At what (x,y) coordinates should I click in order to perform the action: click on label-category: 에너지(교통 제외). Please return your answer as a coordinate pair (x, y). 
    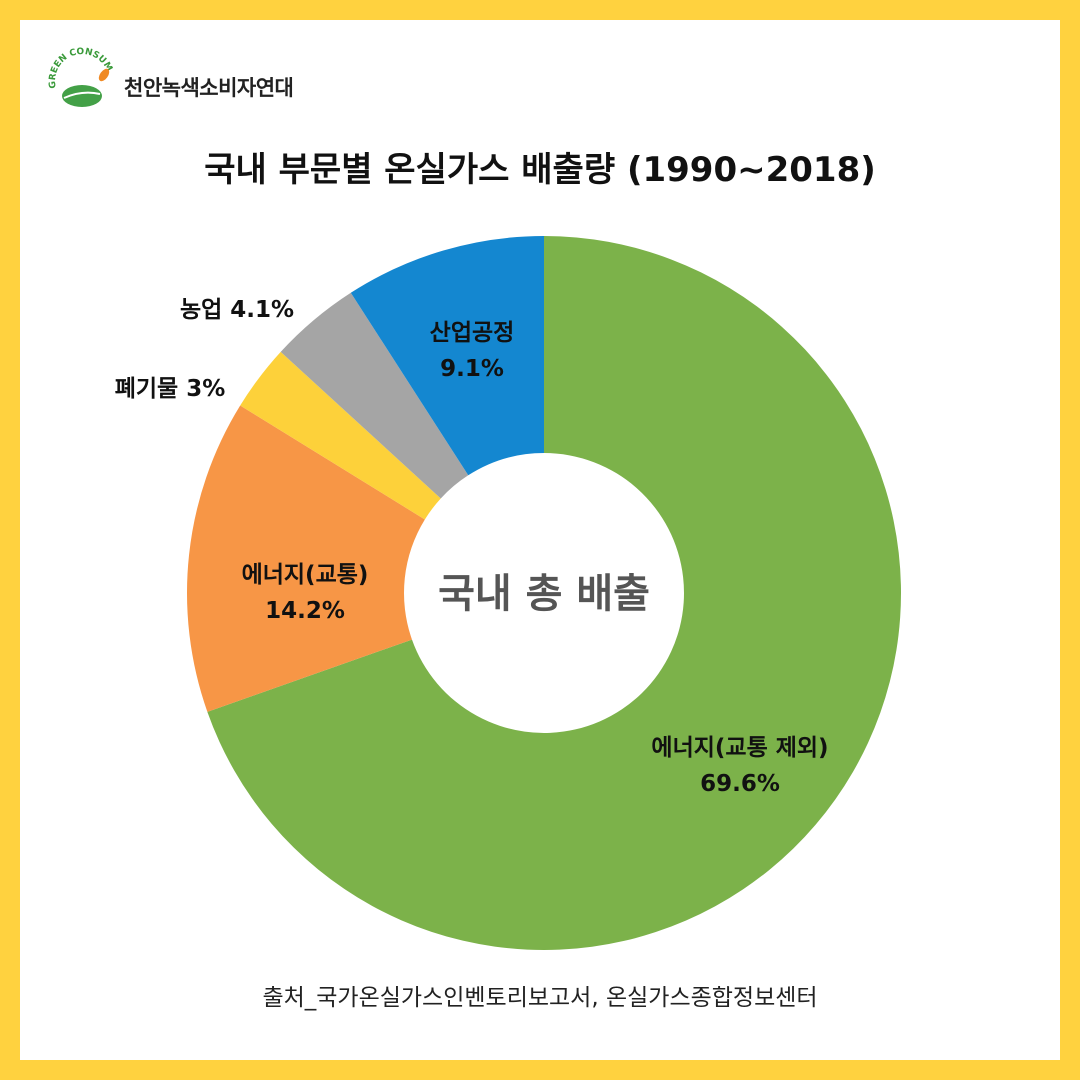
    Looking at the image, I should click on (739, 748).